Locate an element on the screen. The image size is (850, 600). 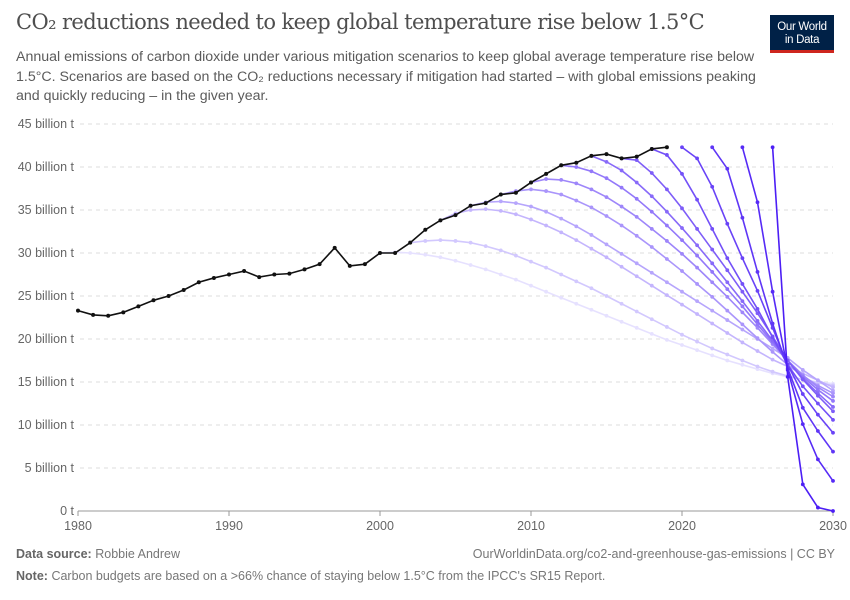
y-tick-label: 0 t is located at coordinates (67, 511).